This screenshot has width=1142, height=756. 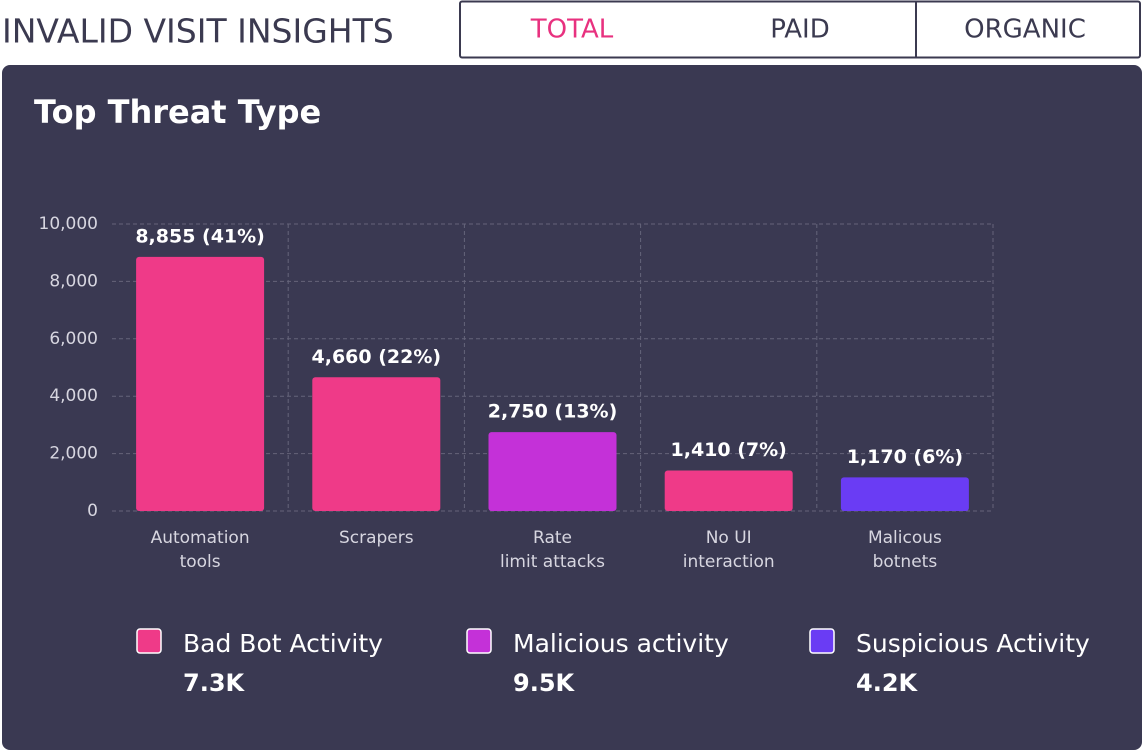 I want to click on legend-label: Malicious activity, so click(x=621, y=643).